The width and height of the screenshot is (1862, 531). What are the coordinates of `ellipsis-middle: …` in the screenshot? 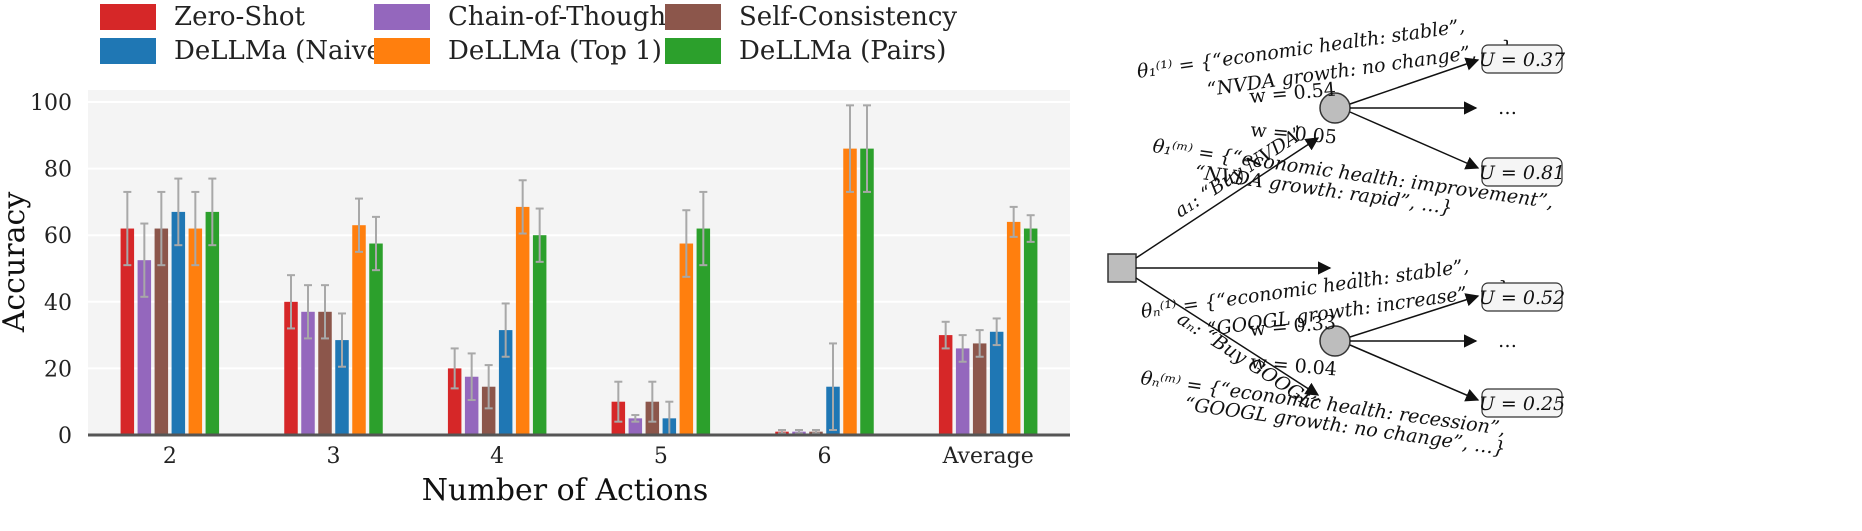 It's located at (1359, 268).